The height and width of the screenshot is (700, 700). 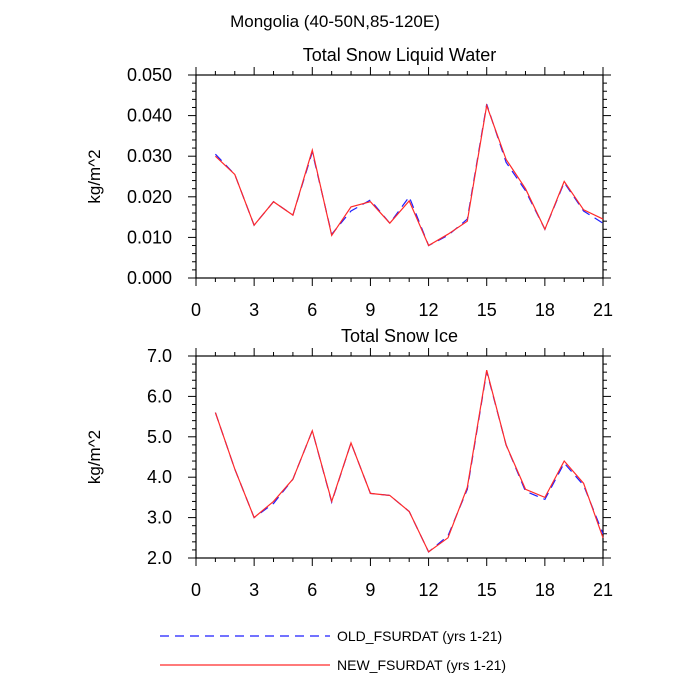 What do you see at coordinates (399, 336) in the screenshot?
I see `panel-title: Total Snow Ice` at bounding box center [399, 336].